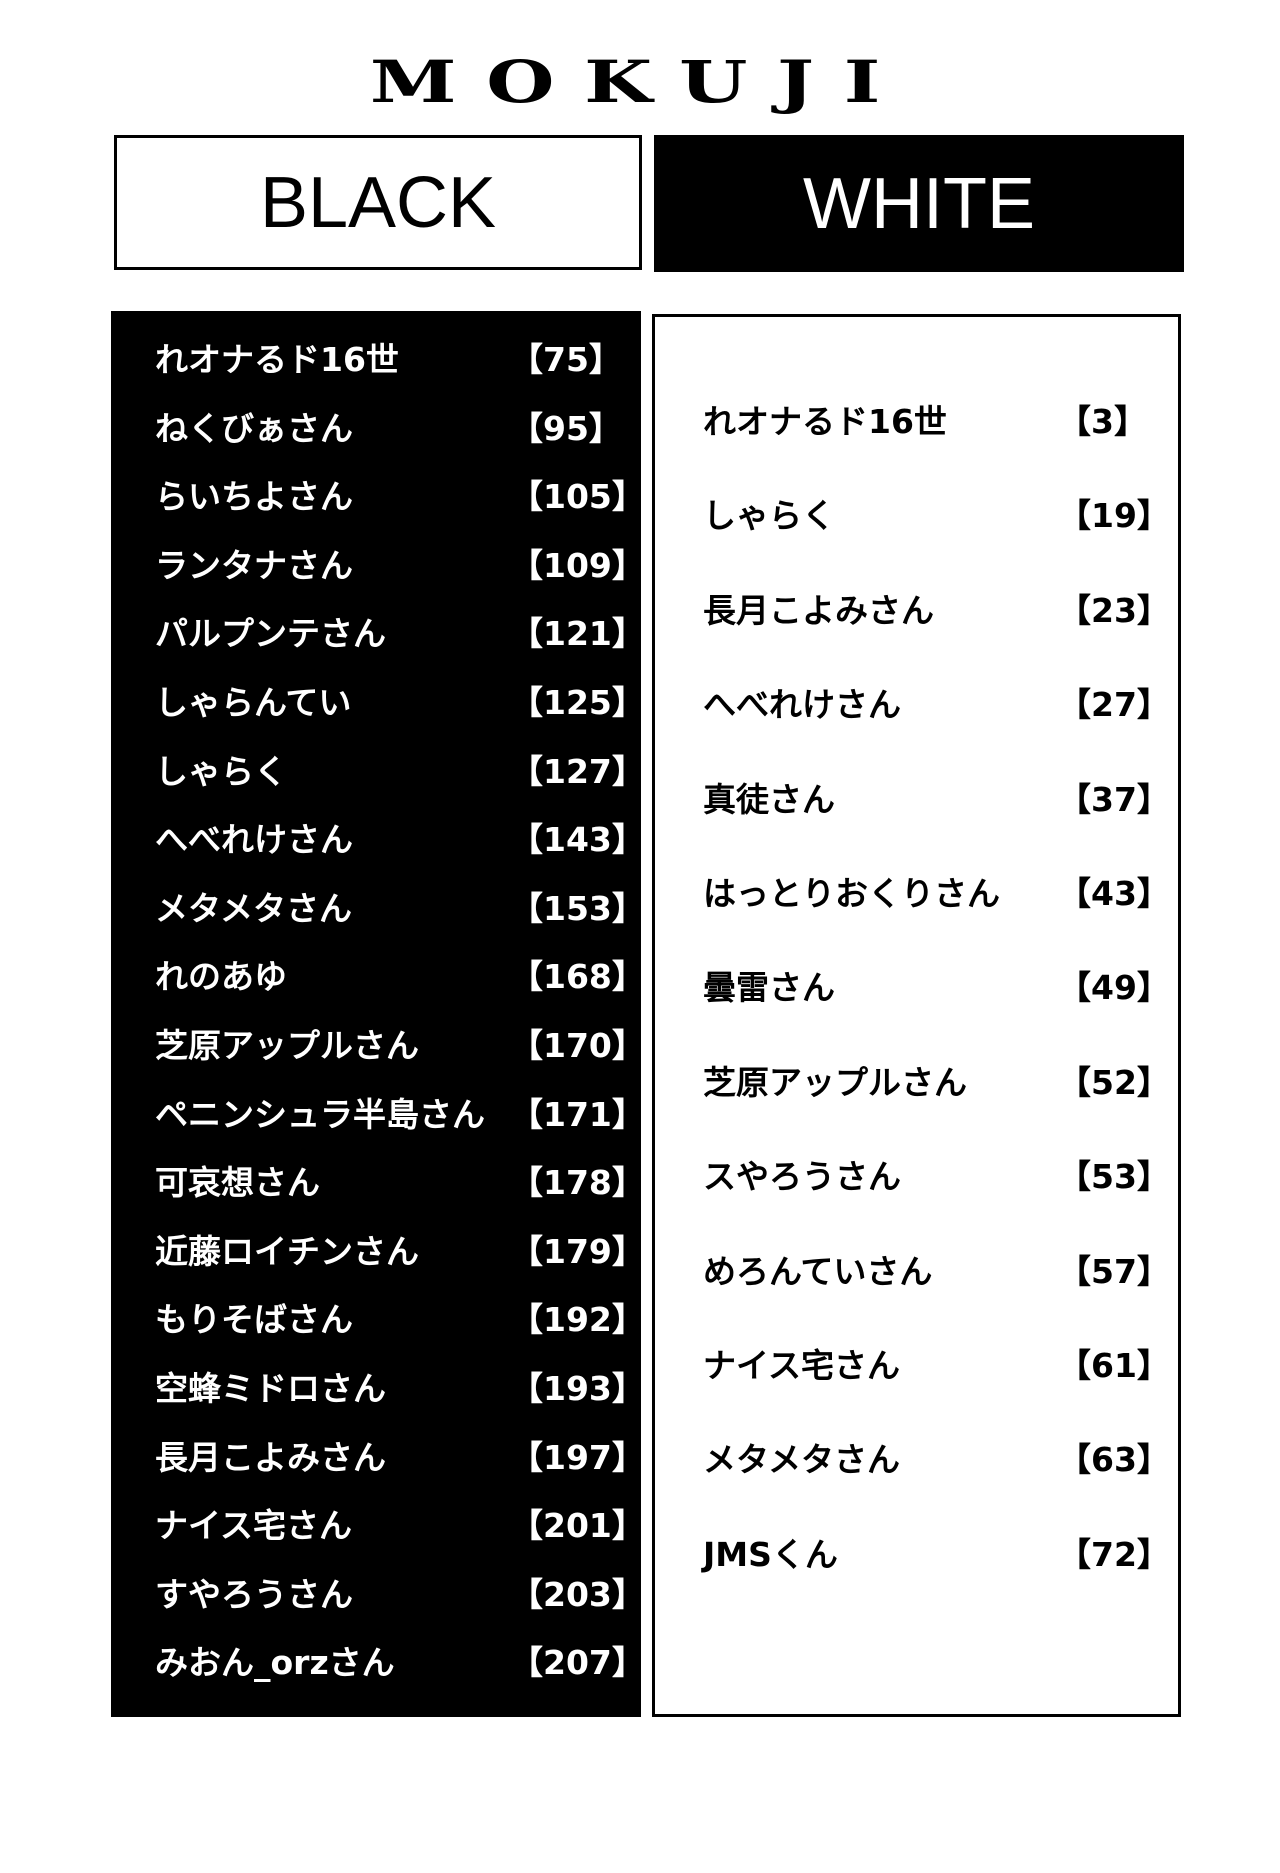 The width and height of the screenshot is (1280, 1873). What do you see at coordinates (1114, 610) in the screenshot?
I see `entry-page: 【23】` at bounding box center [1114, 610].